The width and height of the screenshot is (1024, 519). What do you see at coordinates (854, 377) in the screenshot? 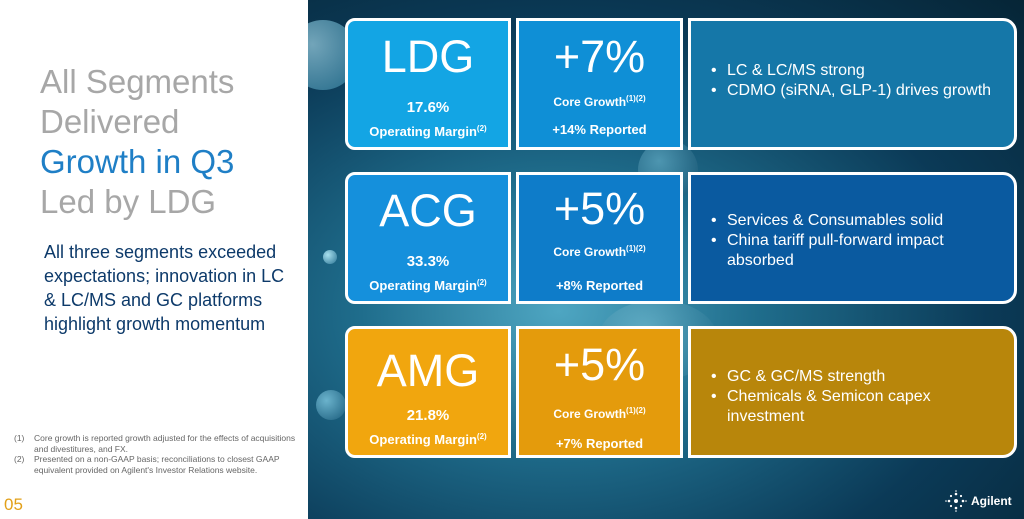
I see `highlight-item: GC & GC/MS strength` at bounding box center [854, 377].